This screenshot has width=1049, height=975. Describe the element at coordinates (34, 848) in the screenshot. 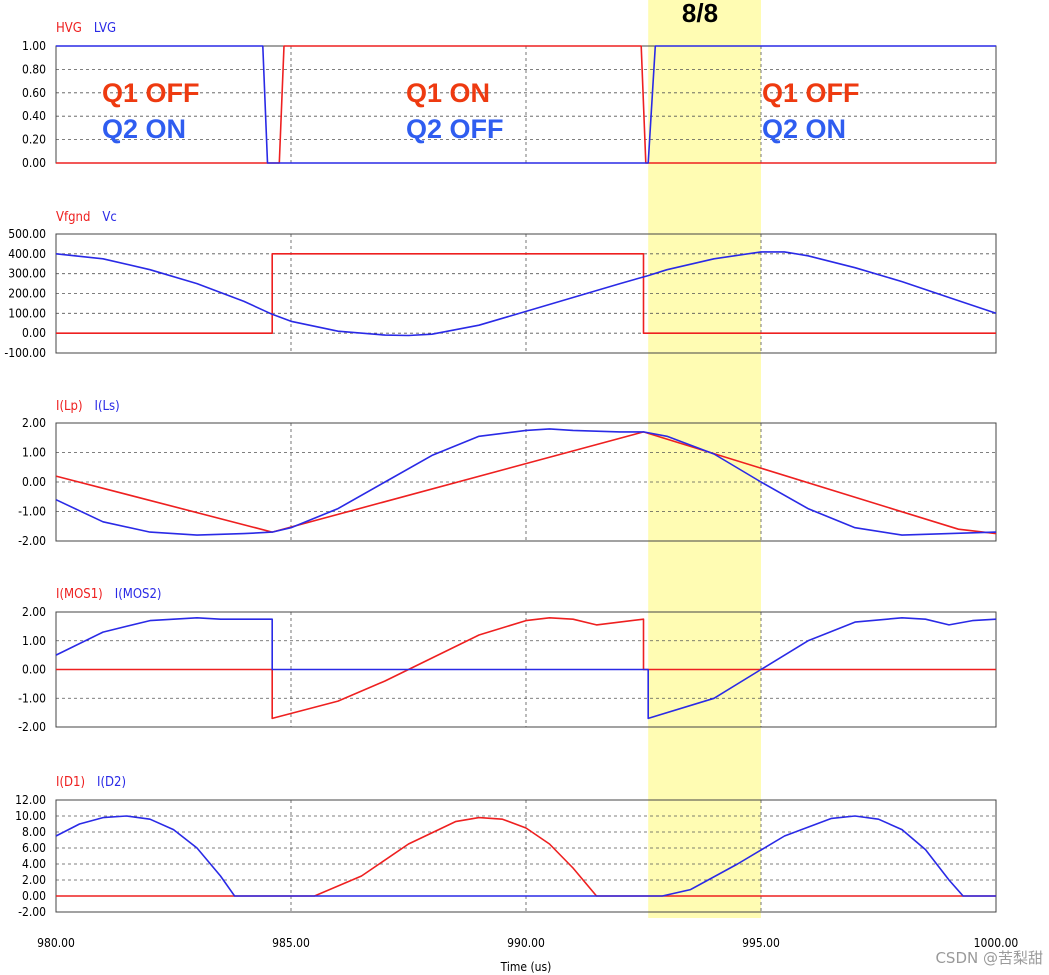

I see `y-tick-label: 6.00` at that location.